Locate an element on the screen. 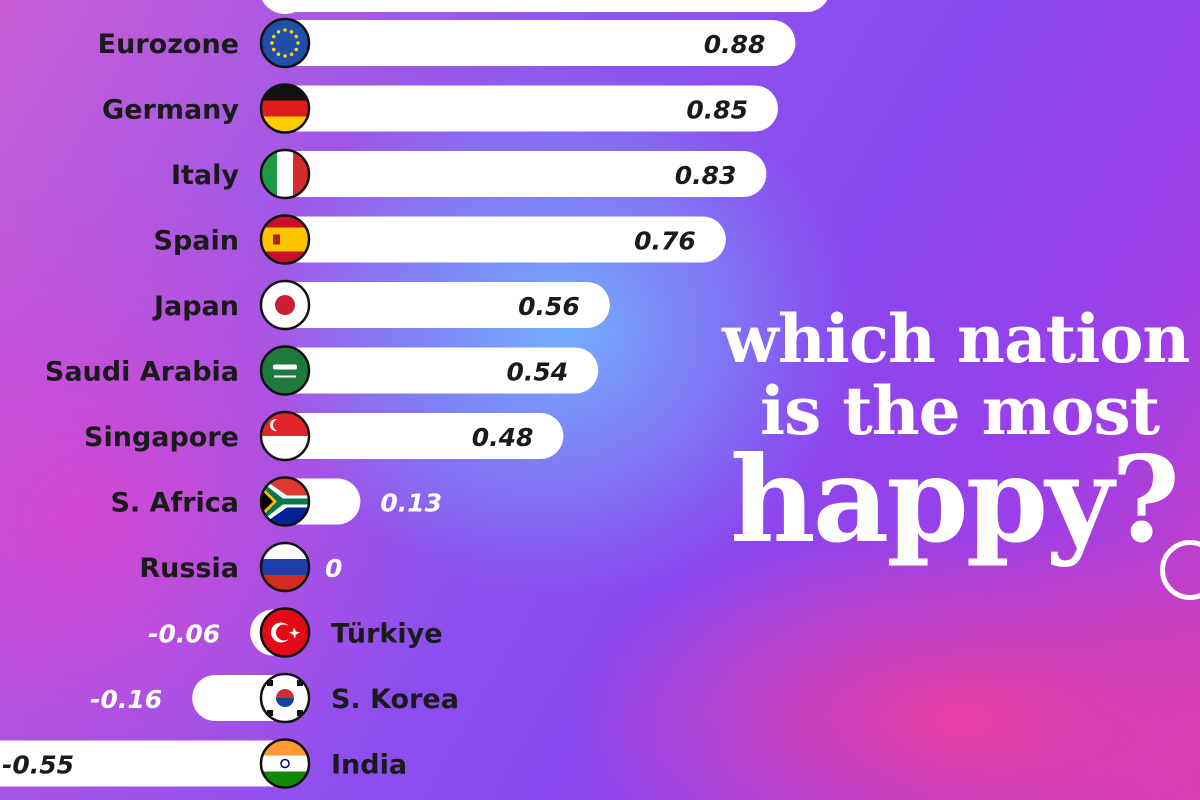 This screenshot has height=800, width=1200. value-eurozone: 0.88 is located at coordinates (735, 44).